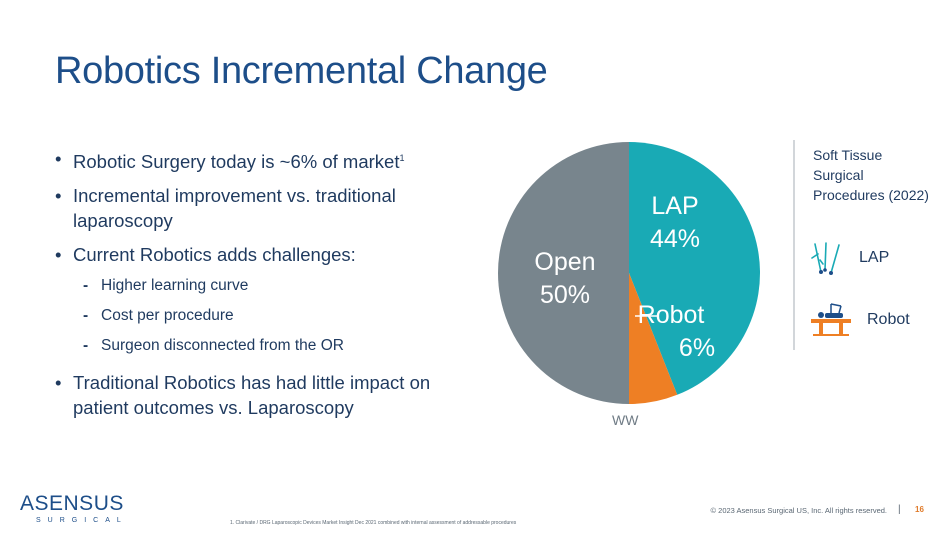  I want to click on chart-caption: WW, so click(625, 420).